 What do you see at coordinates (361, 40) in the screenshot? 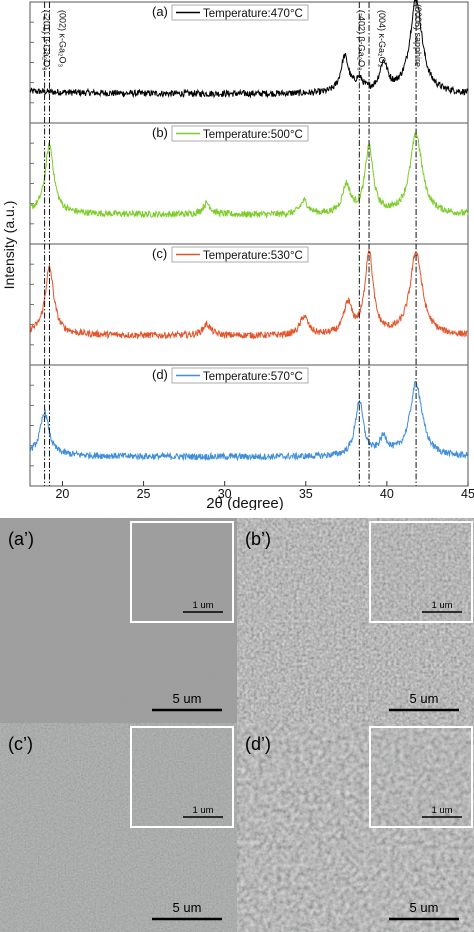
I see `reference-line-label: (-402) β-Ga₂O₃` at bounding box center [361, 40].